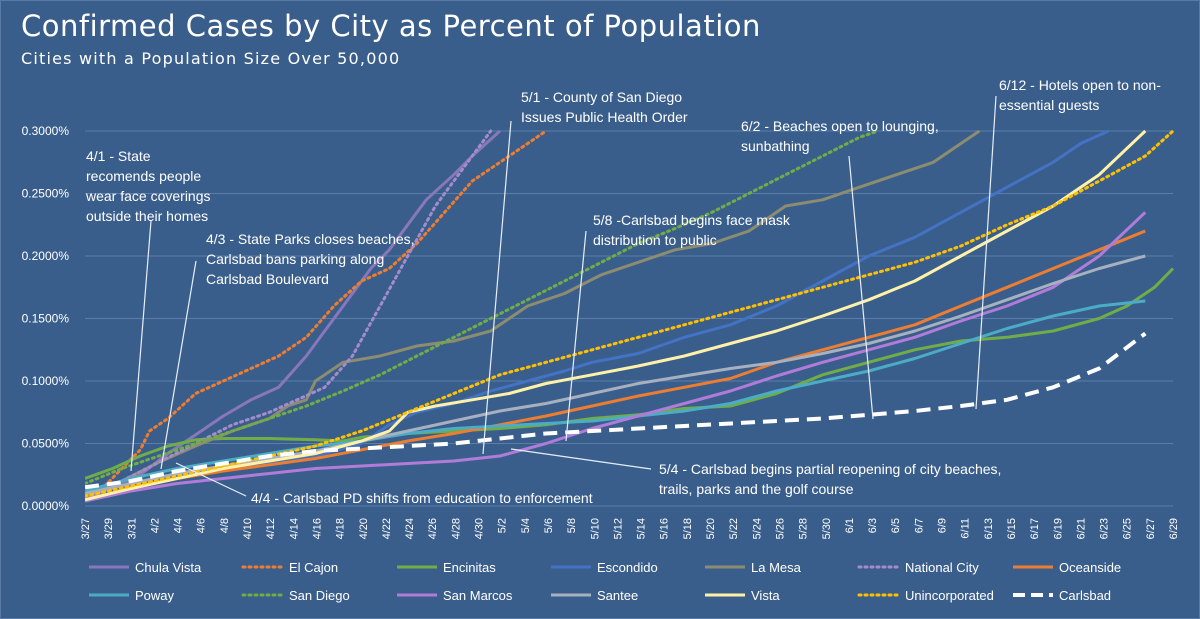 The image size is (1200, 619). Describe the element at coordinates (147, 216) in the screenshot. I see `annotation-text: outside their homes` at that location.